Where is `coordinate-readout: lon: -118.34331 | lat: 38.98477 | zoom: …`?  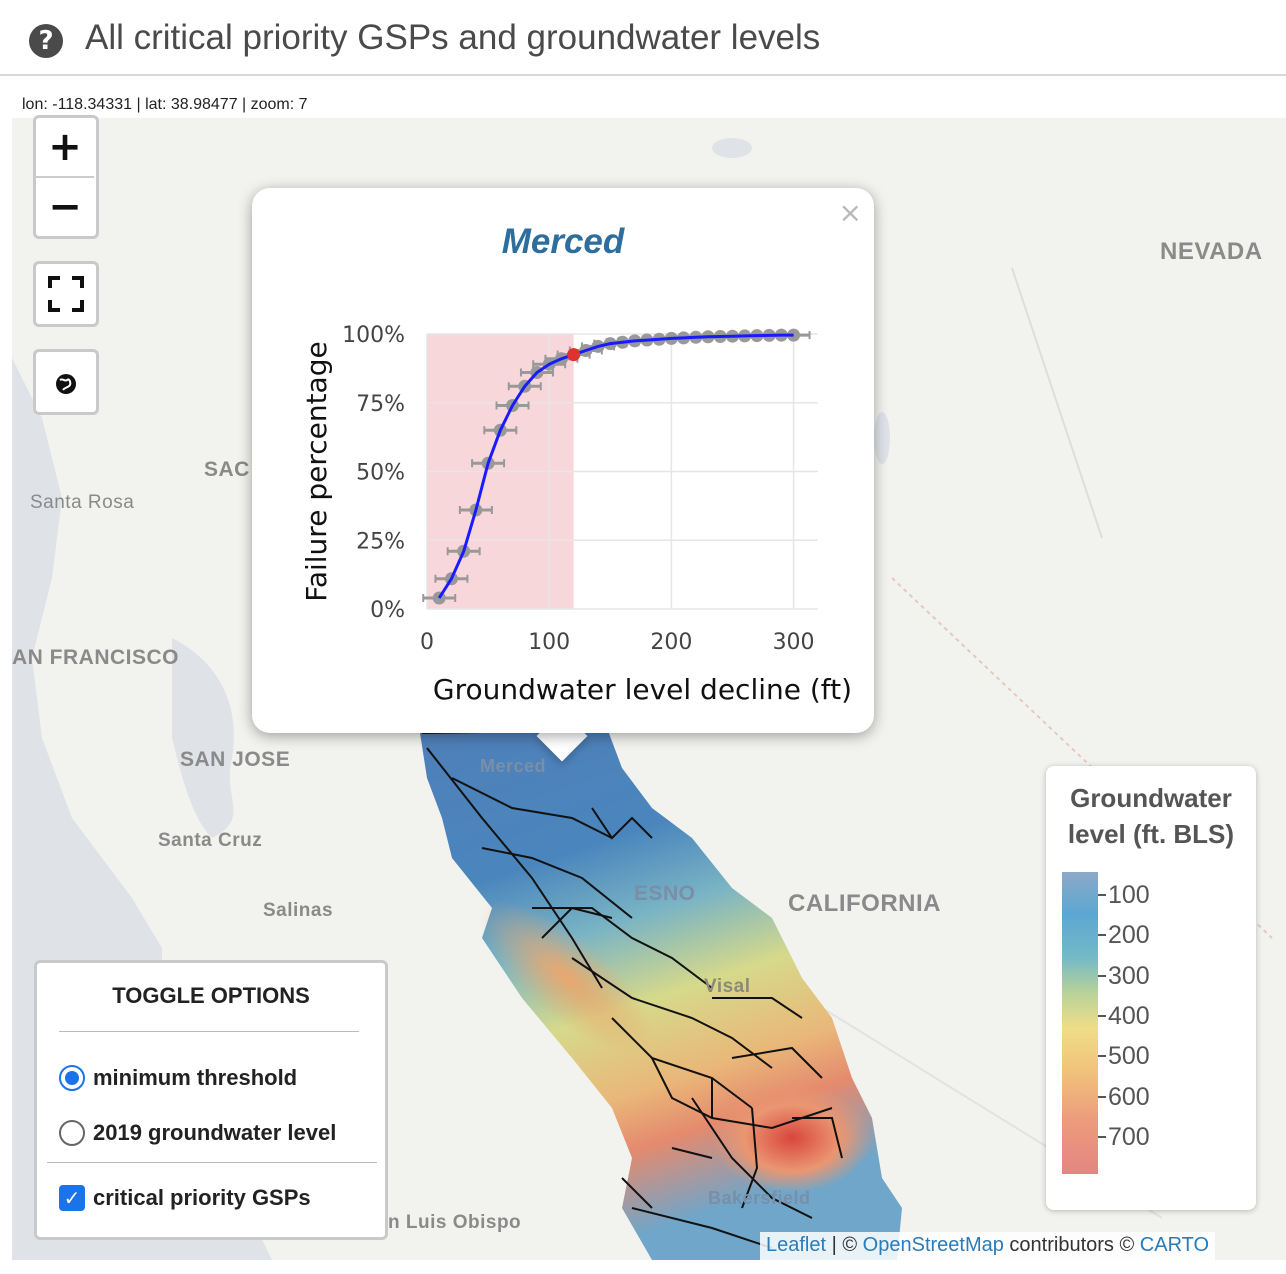
coordinate-readout: lon: -118.34331 | lat: 38.98477 | zoom: … is located at coordinates (165, 104).